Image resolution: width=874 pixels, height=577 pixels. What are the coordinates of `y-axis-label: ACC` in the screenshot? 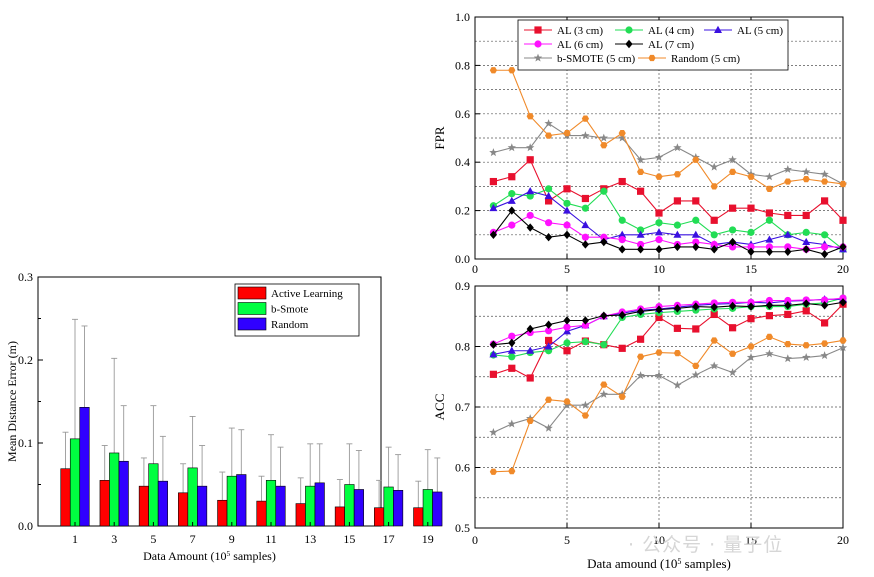 It's located at (439, 407).